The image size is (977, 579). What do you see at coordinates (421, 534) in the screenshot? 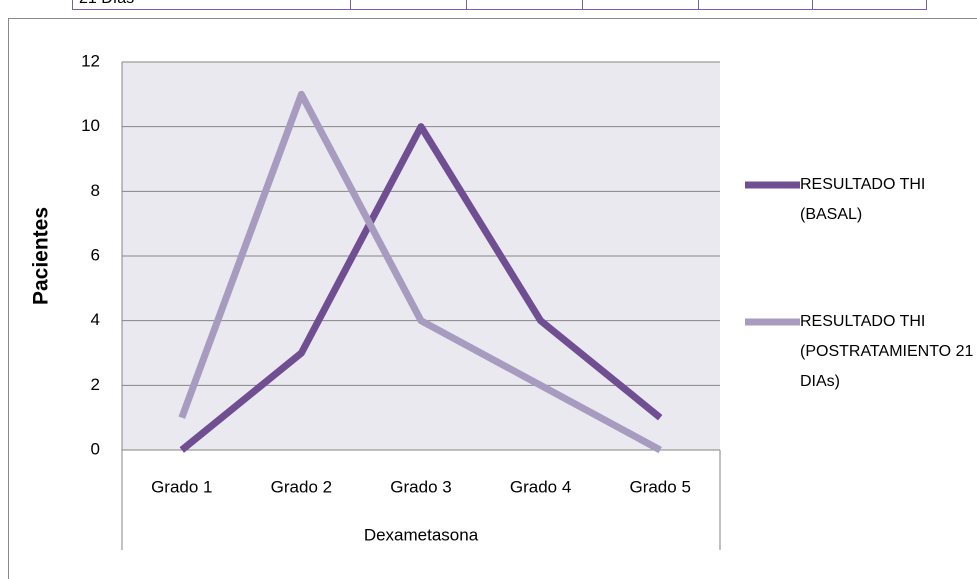
I see `group-label: Dexametasona` at bounding box center [421, 534].